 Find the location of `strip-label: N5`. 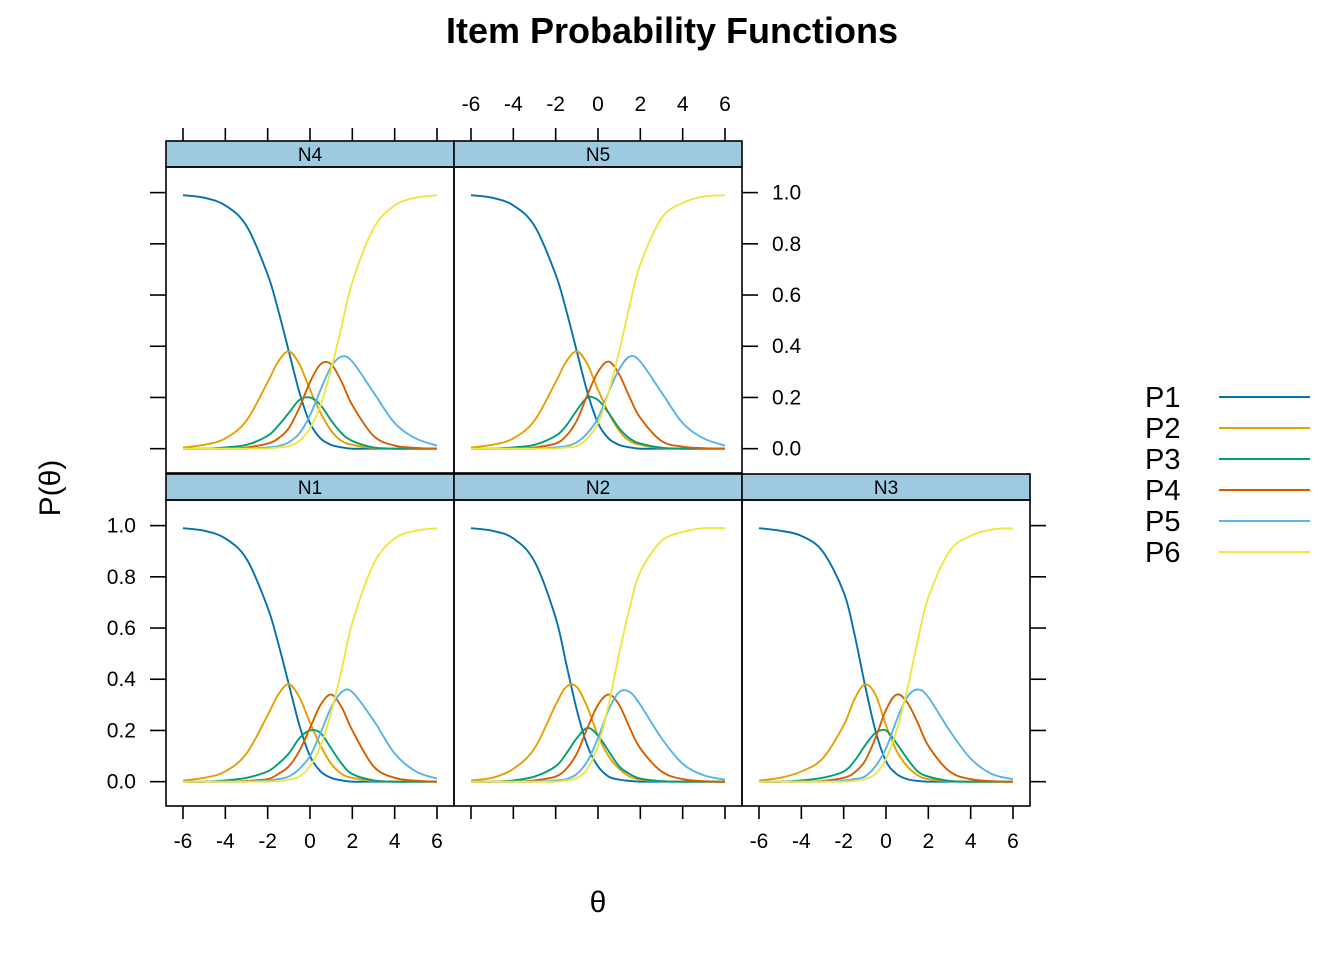

strip-label: N5 is located at coordinates (598, 155).